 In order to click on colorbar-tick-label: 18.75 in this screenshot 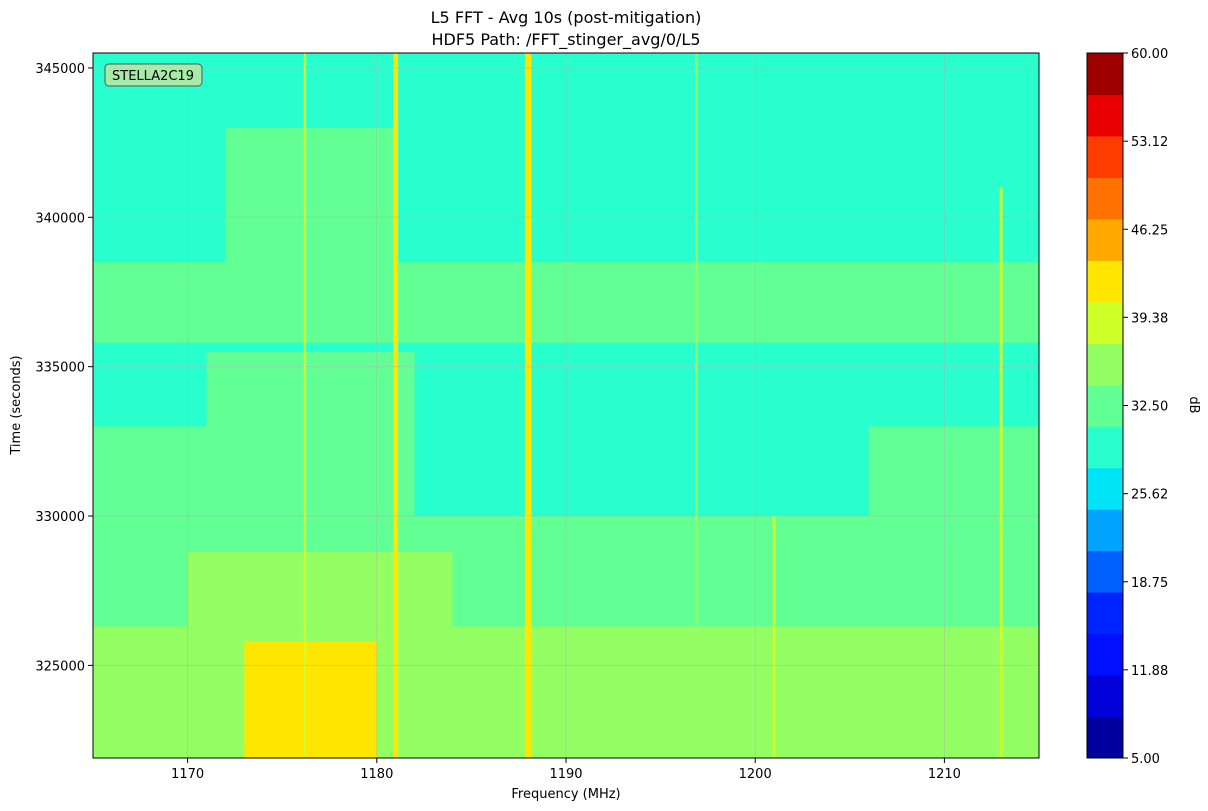, I will do `click(1149, 583)`.